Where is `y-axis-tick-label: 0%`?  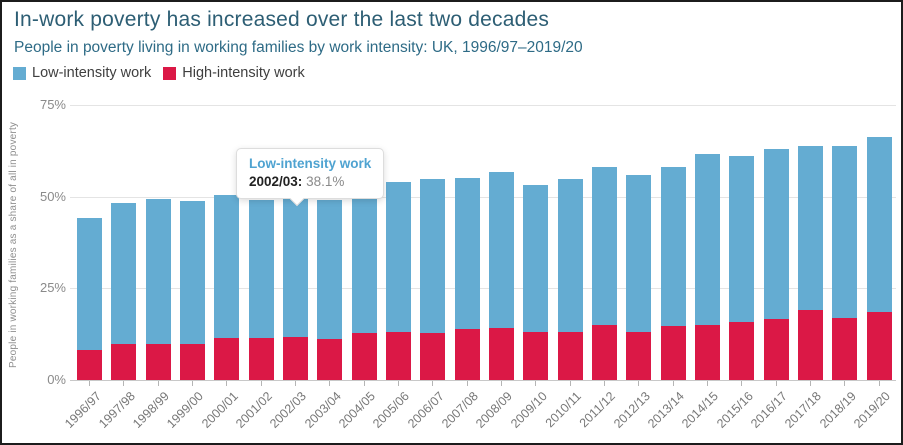
y-axis-tick-label: 0% is located at coordinates (56, 379).